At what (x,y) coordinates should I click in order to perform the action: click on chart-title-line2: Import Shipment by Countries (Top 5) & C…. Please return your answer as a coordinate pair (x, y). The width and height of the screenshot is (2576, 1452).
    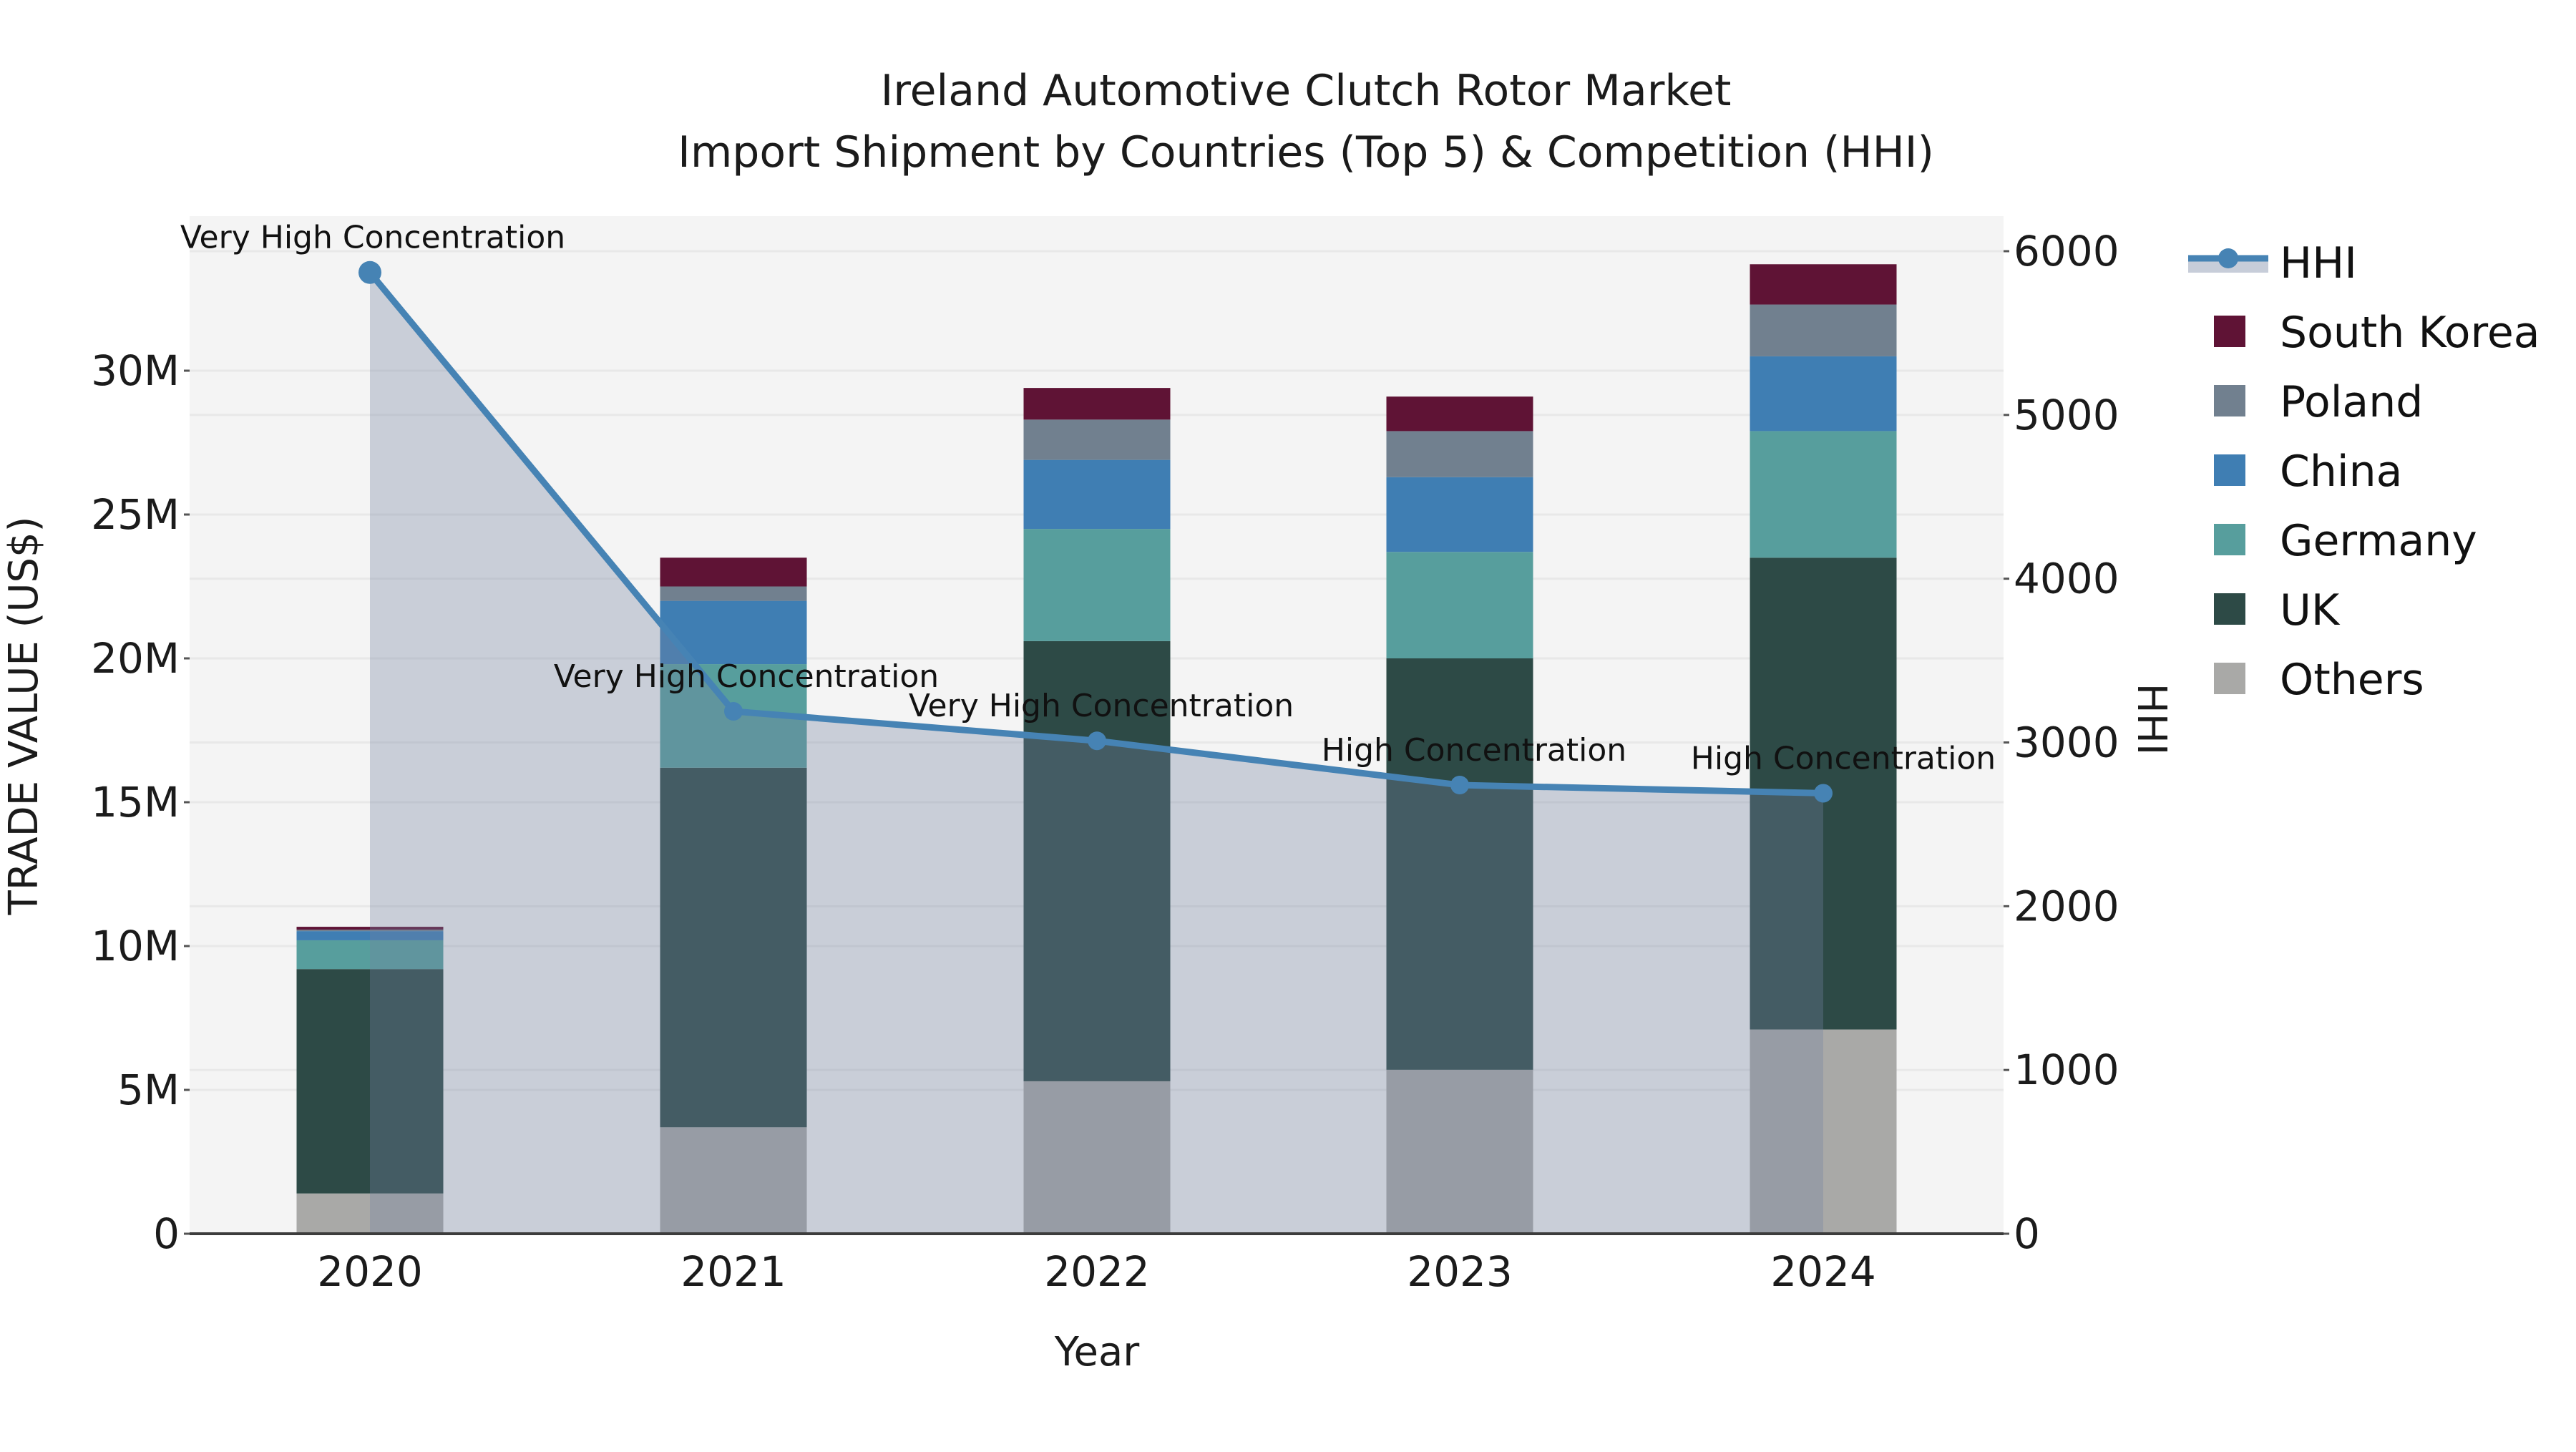
    Looking at the image, I should click on (1306, 152).